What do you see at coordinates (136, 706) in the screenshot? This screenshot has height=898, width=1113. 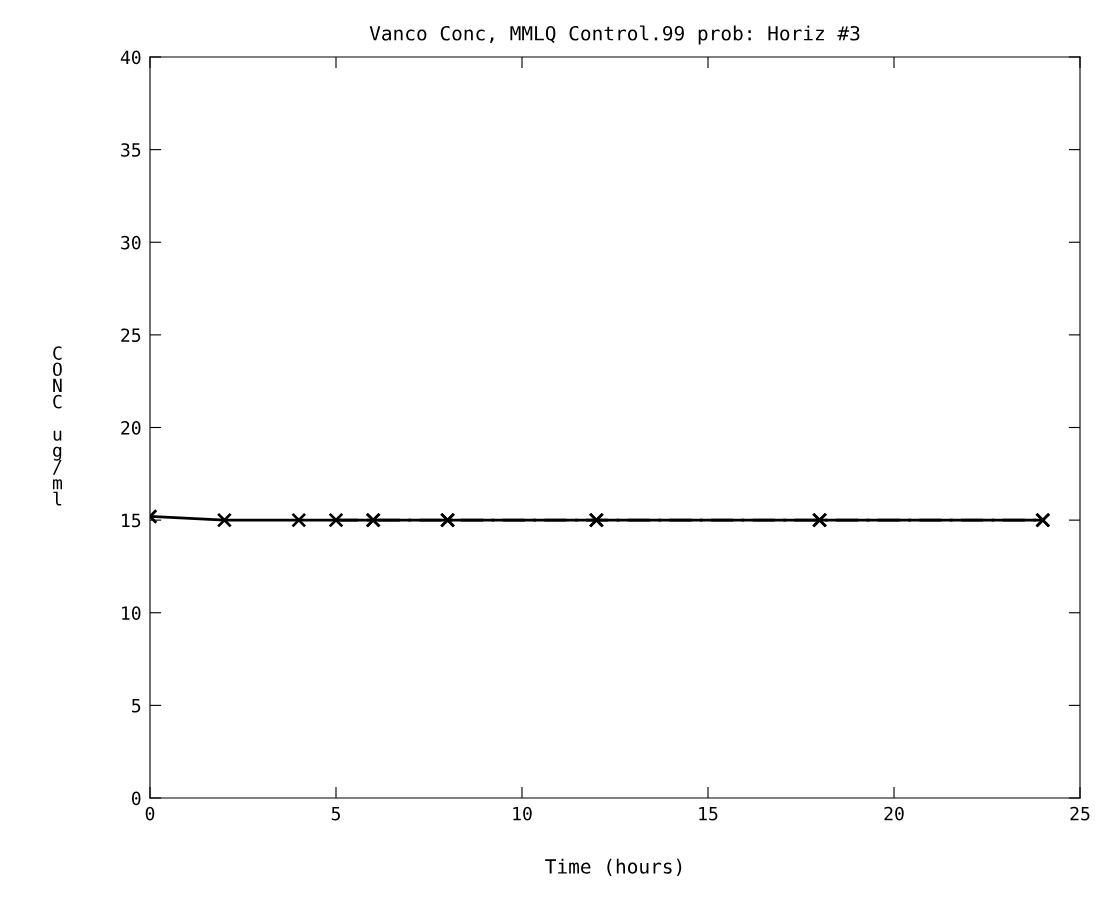 I see `y-tick-label: 5` at bounding box center [136, 706].